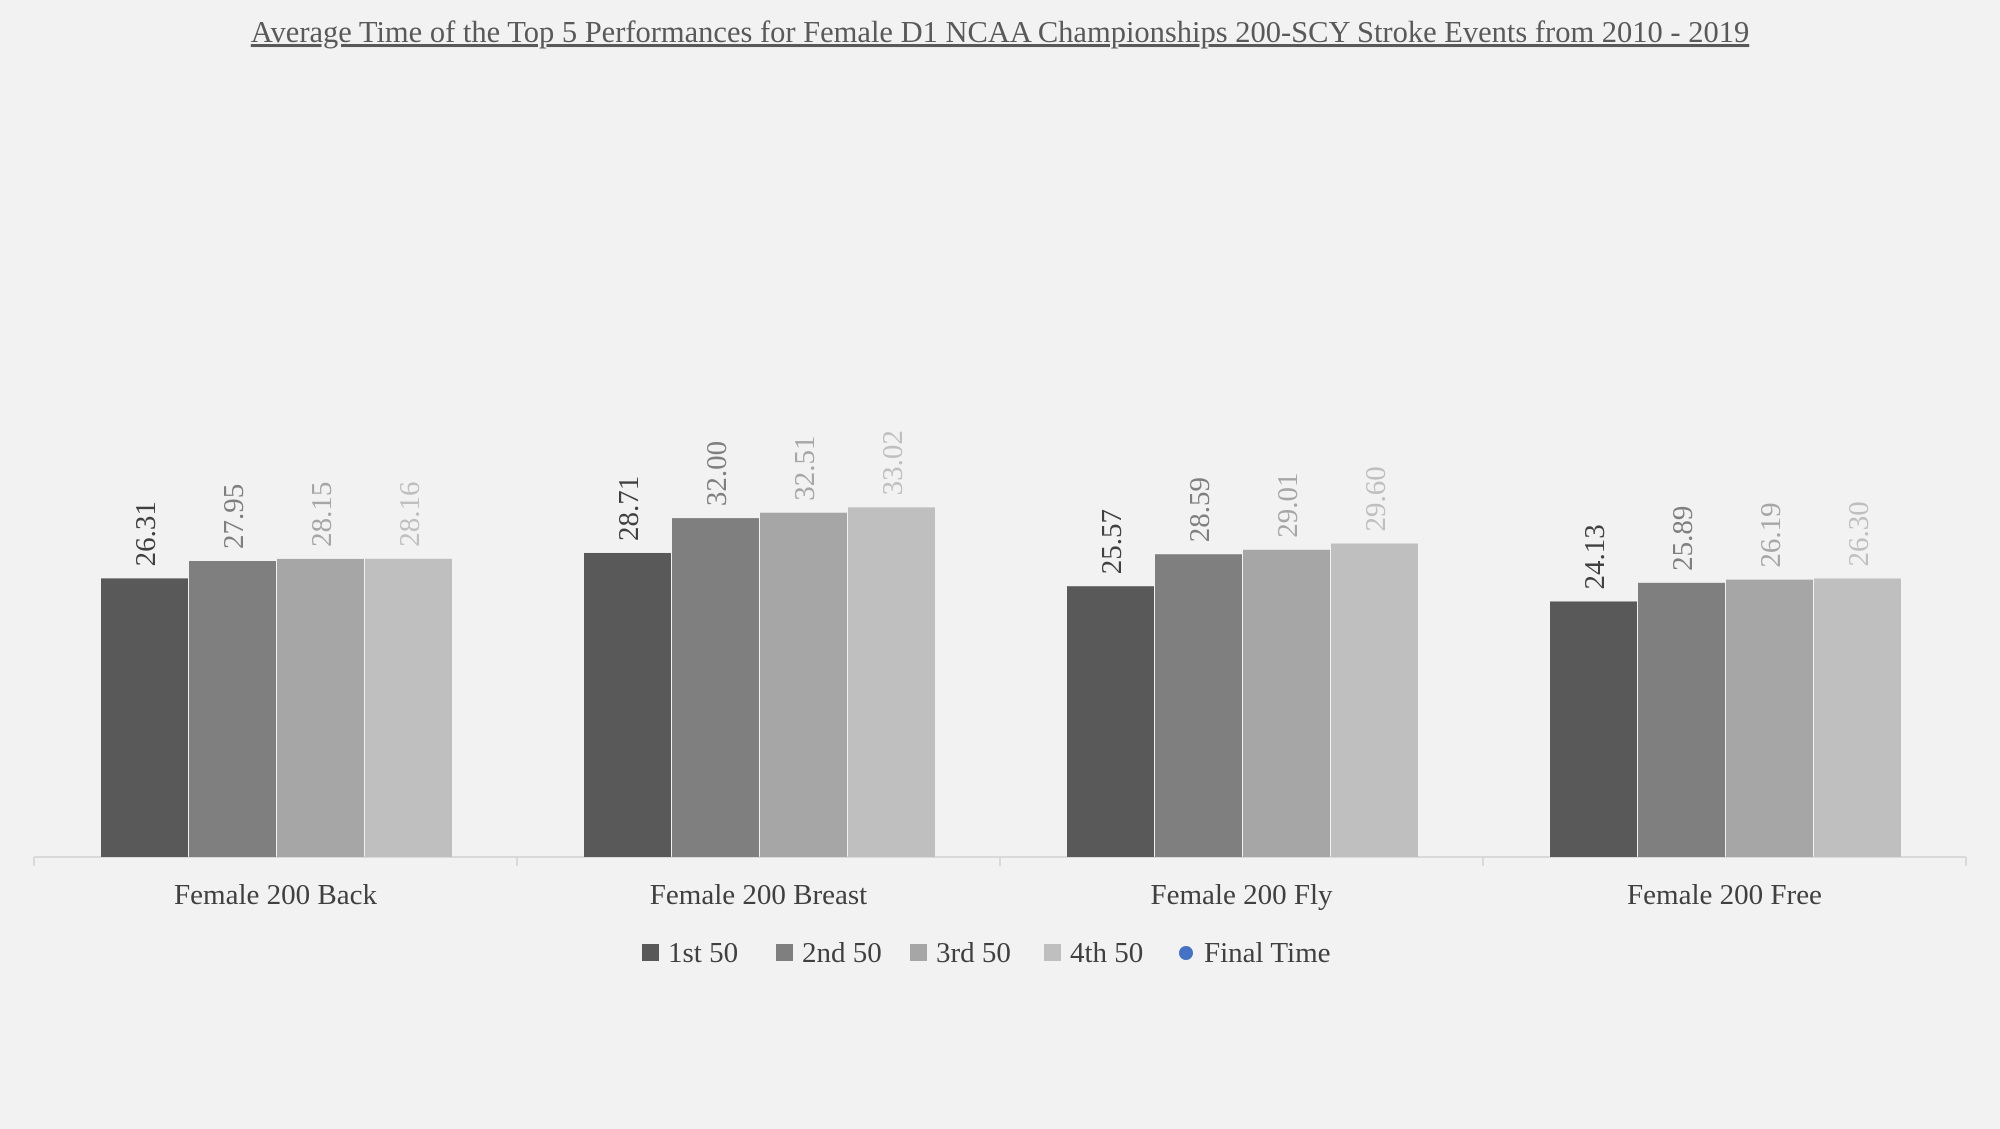  What do you see at coordinates (803, 684) in the screenshot?
I see `bar-3rd-50-female-200-breast` at bounding box center [803, 684].